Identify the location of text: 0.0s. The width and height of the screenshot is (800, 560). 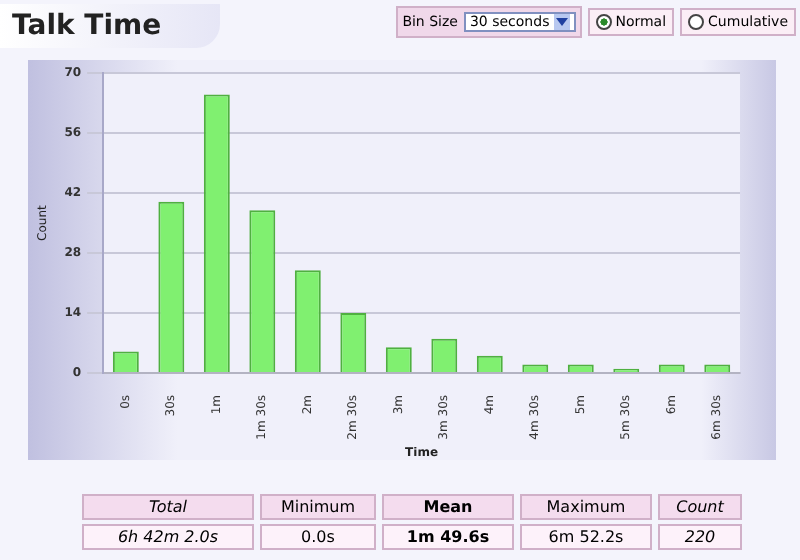
(318, 537).